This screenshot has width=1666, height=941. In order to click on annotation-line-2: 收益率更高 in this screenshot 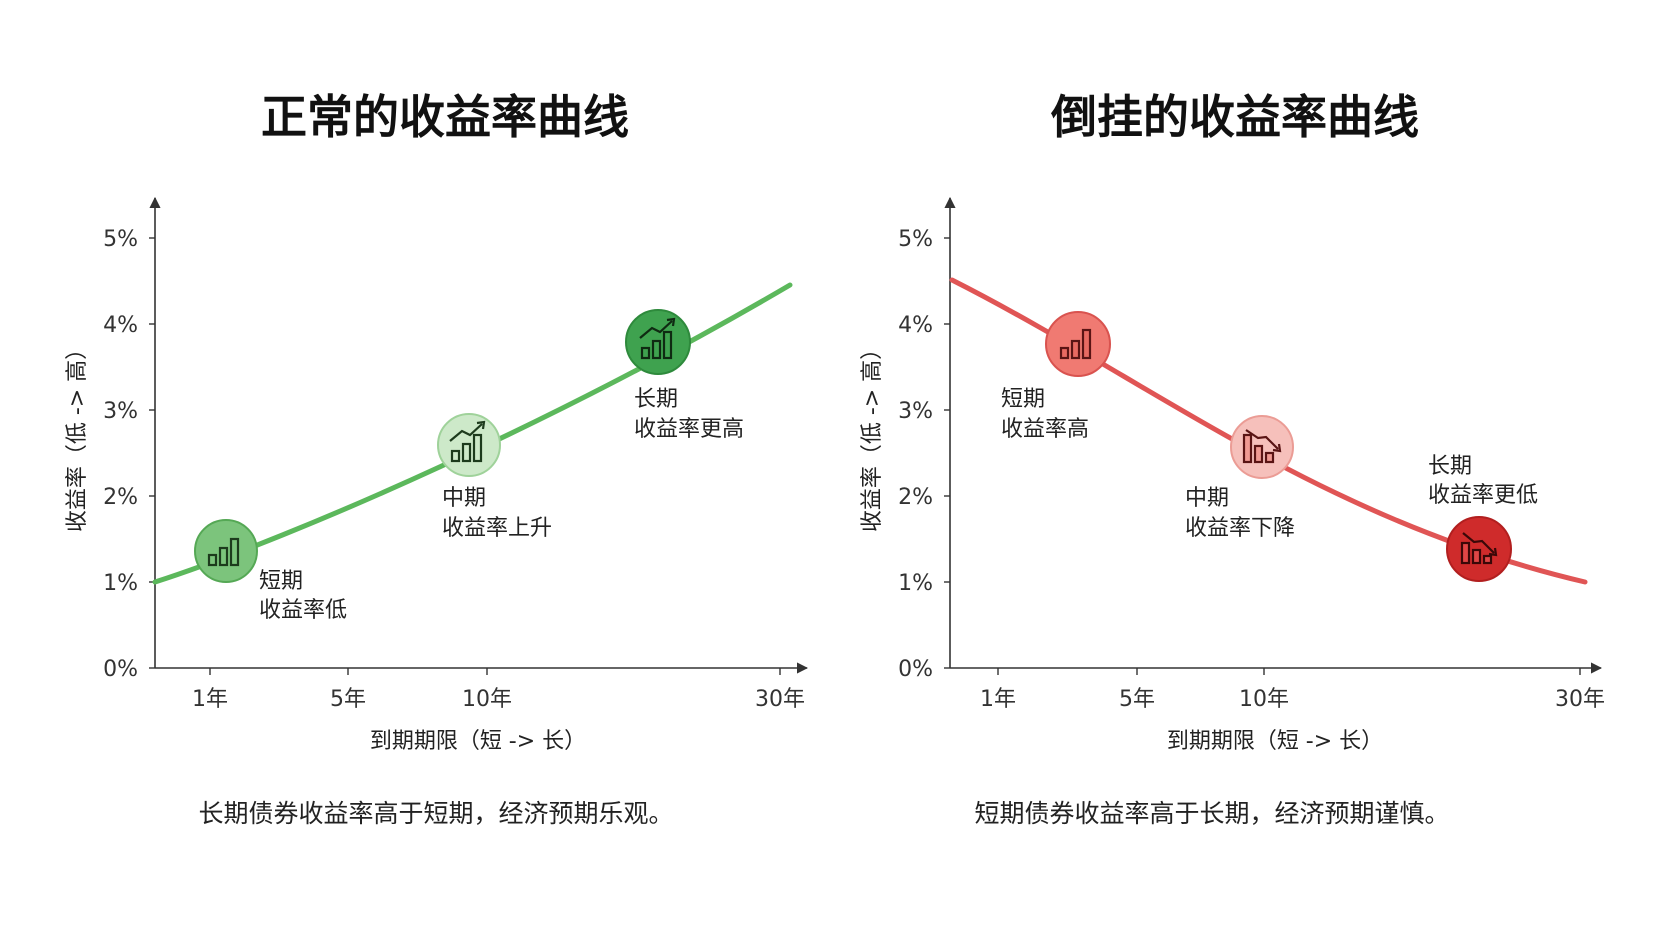, I will do `click(689, 429)`.